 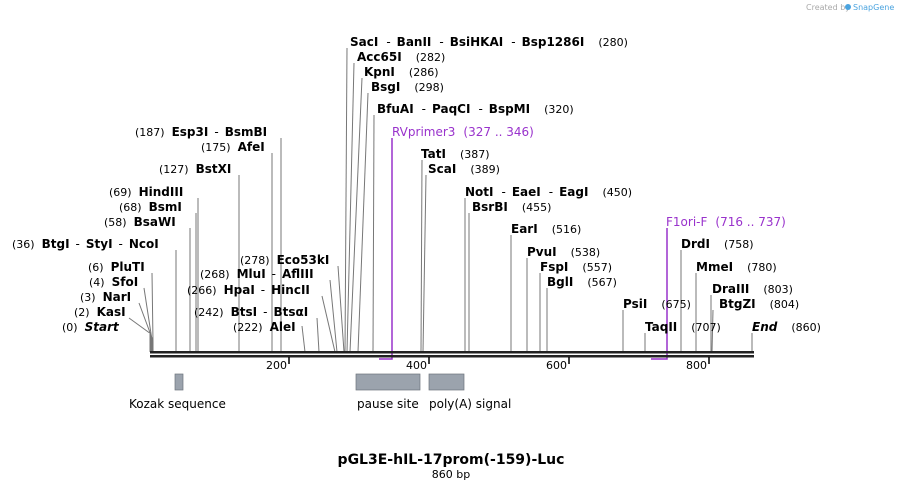 What do you see at coordinates (828, 7) in the screenshot?
I see `credit-text: Created by` at bounding box center [828, 7].